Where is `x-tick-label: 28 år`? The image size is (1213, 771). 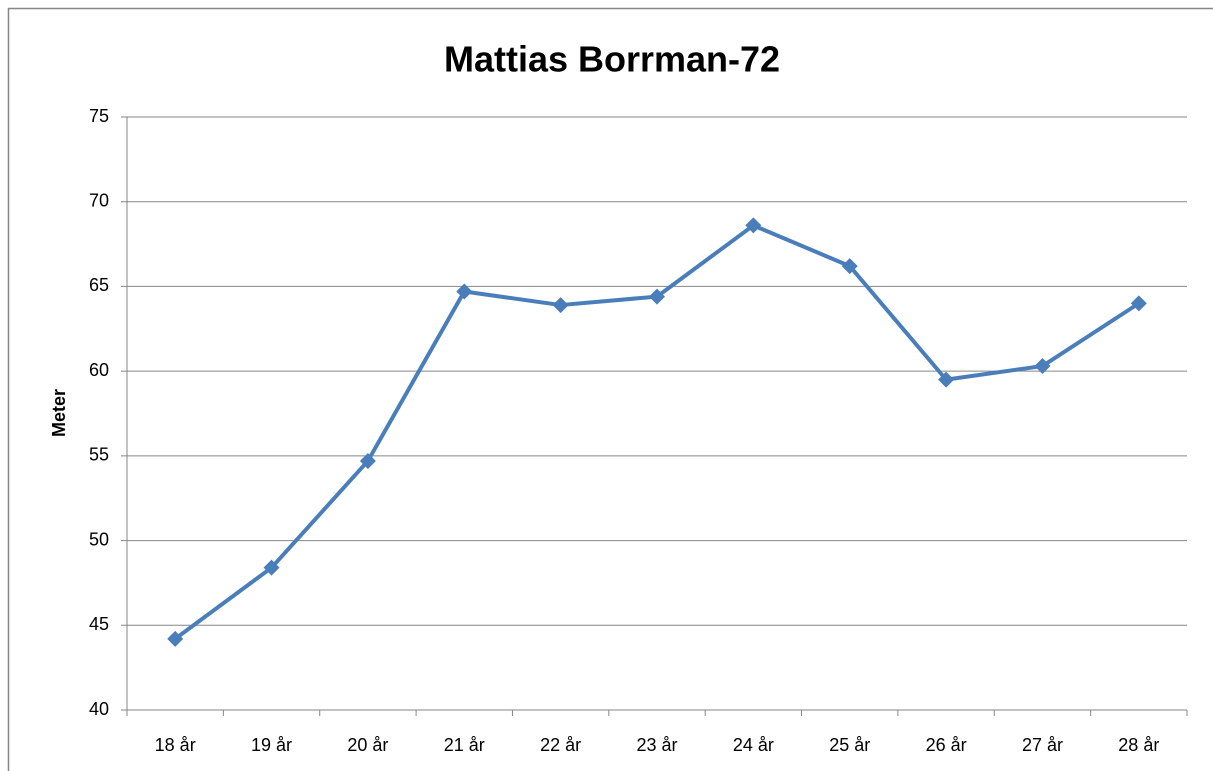 x-tick-label: 28 år is located at coordinates (1138, 745).